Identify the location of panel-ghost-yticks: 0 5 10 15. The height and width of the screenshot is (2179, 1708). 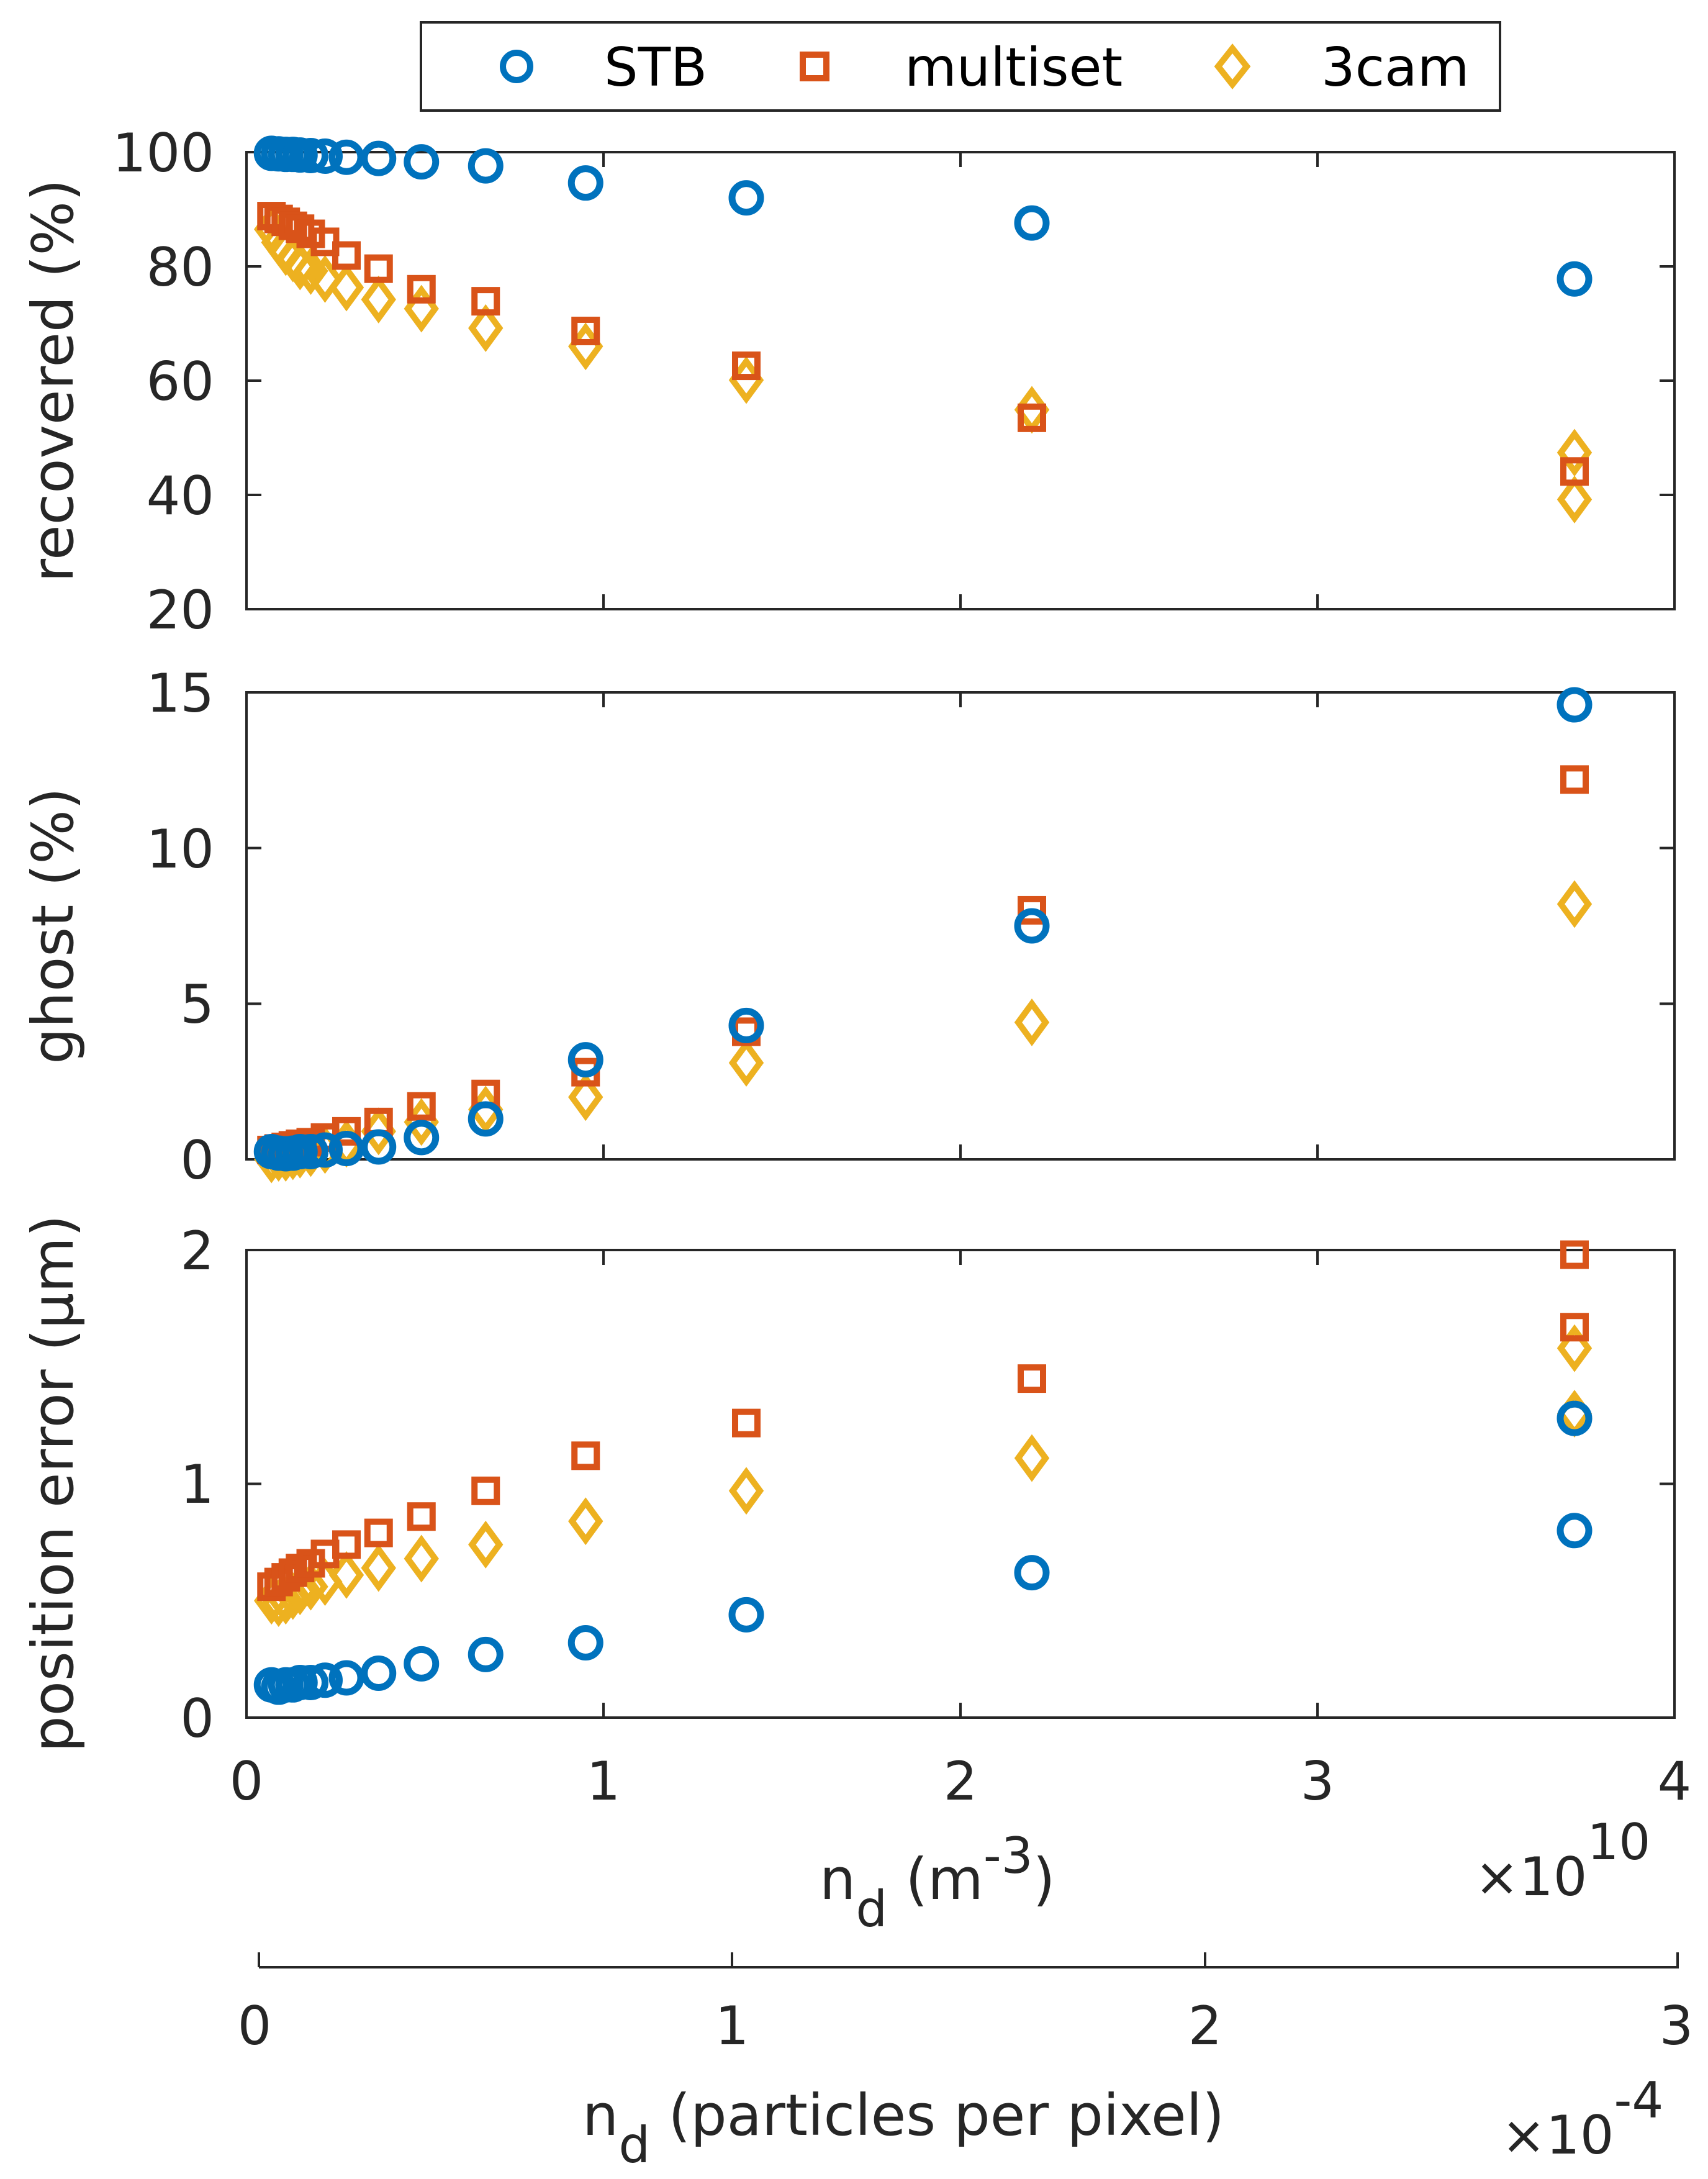
(180, 927).